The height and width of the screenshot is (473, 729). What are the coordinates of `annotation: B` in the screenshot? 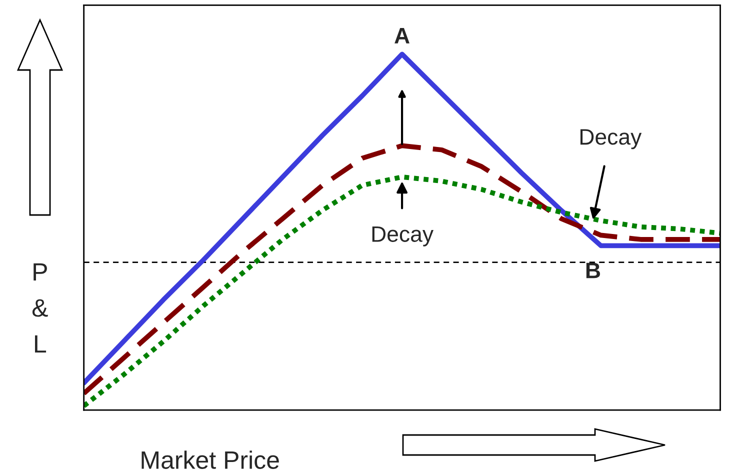 It's located at (593, 270).